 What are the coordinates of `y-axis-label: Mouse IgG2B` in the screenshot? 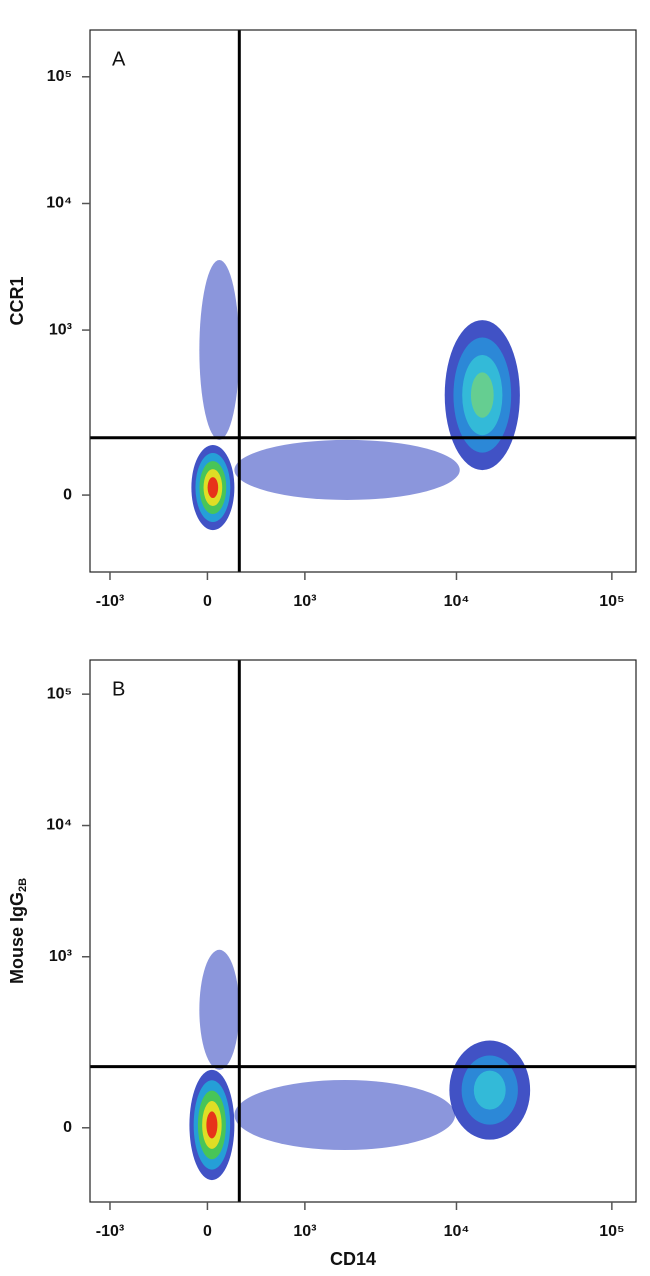 It's located at (18, 931).